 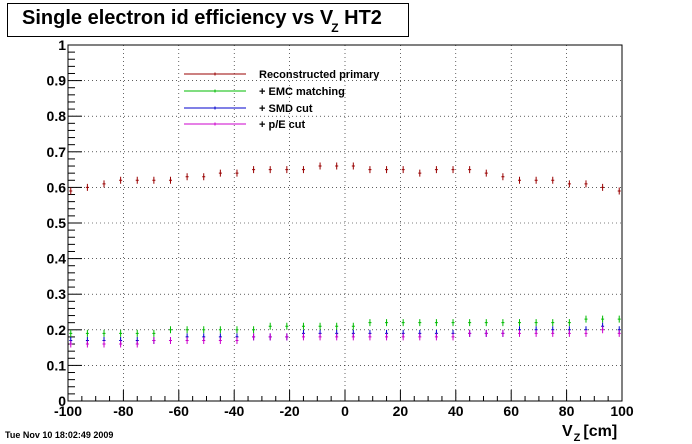 What do you see at coordinates (567, 431) in the screenshot?
I see `x-axis-label-main: V` at bounding box center [567, 431].